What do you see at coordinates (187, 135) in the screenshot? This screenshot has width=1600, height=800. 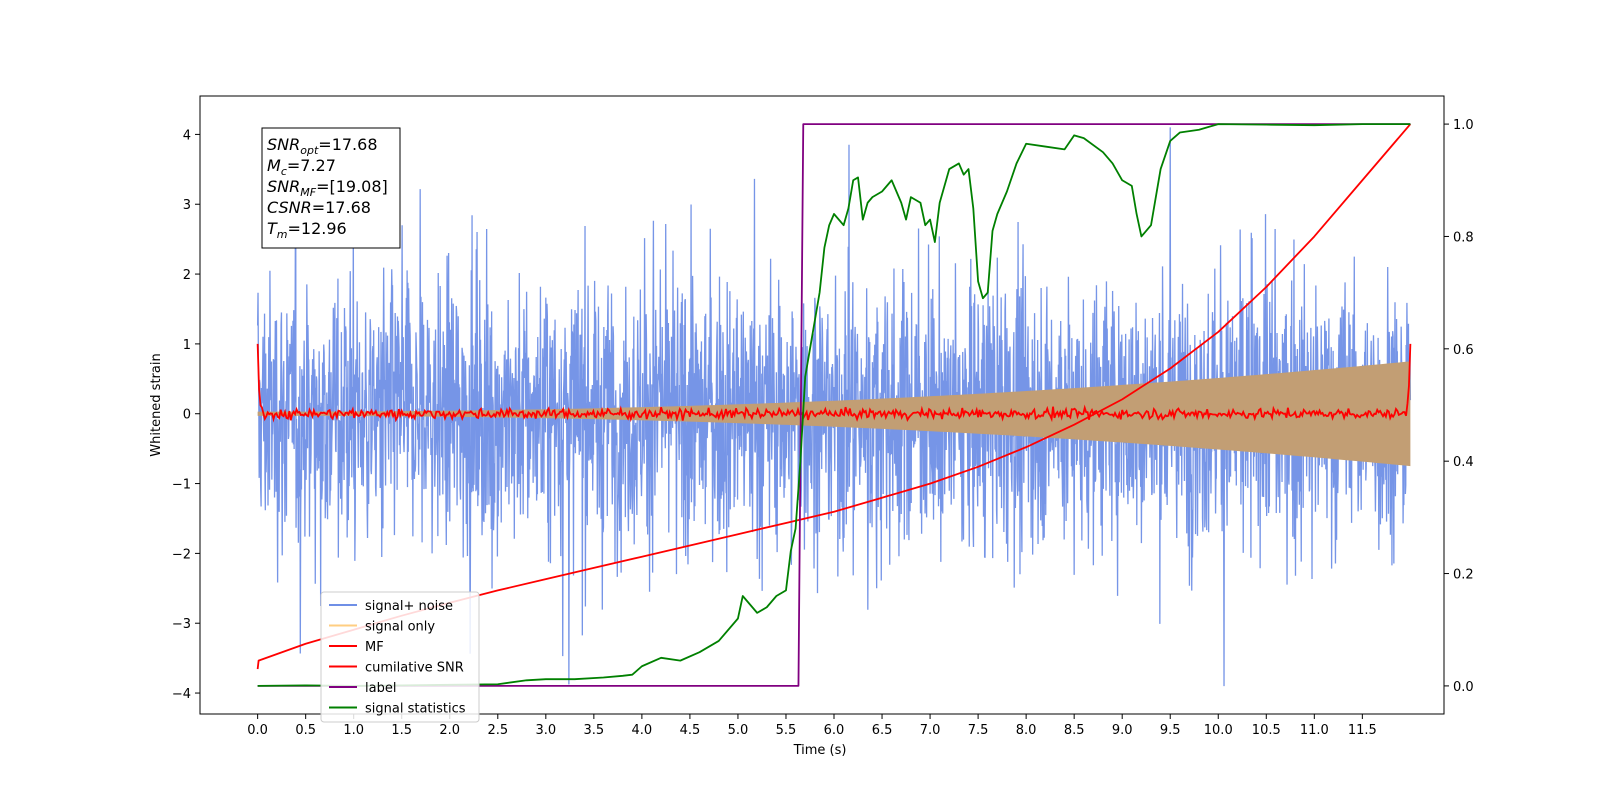 I see `y-left-tick-label: 4` at bounding box center [187, 135].